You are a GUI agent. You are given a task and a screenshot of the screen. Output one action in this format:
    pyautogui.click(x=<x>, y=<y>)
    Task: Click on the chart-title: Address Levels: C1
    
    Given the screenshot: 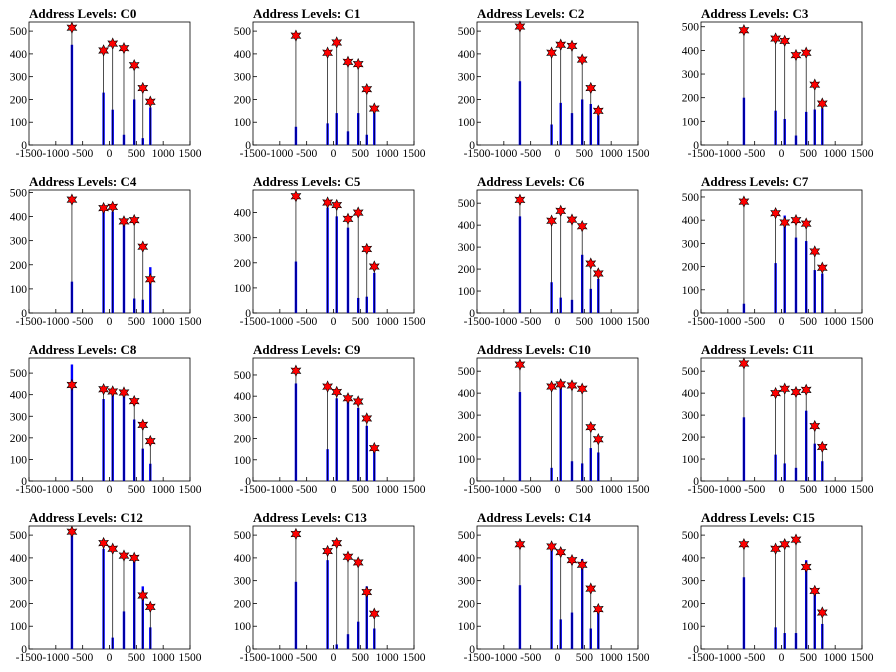 What is the action you would take?
    pyautogui.click(x=306, y=13)
    